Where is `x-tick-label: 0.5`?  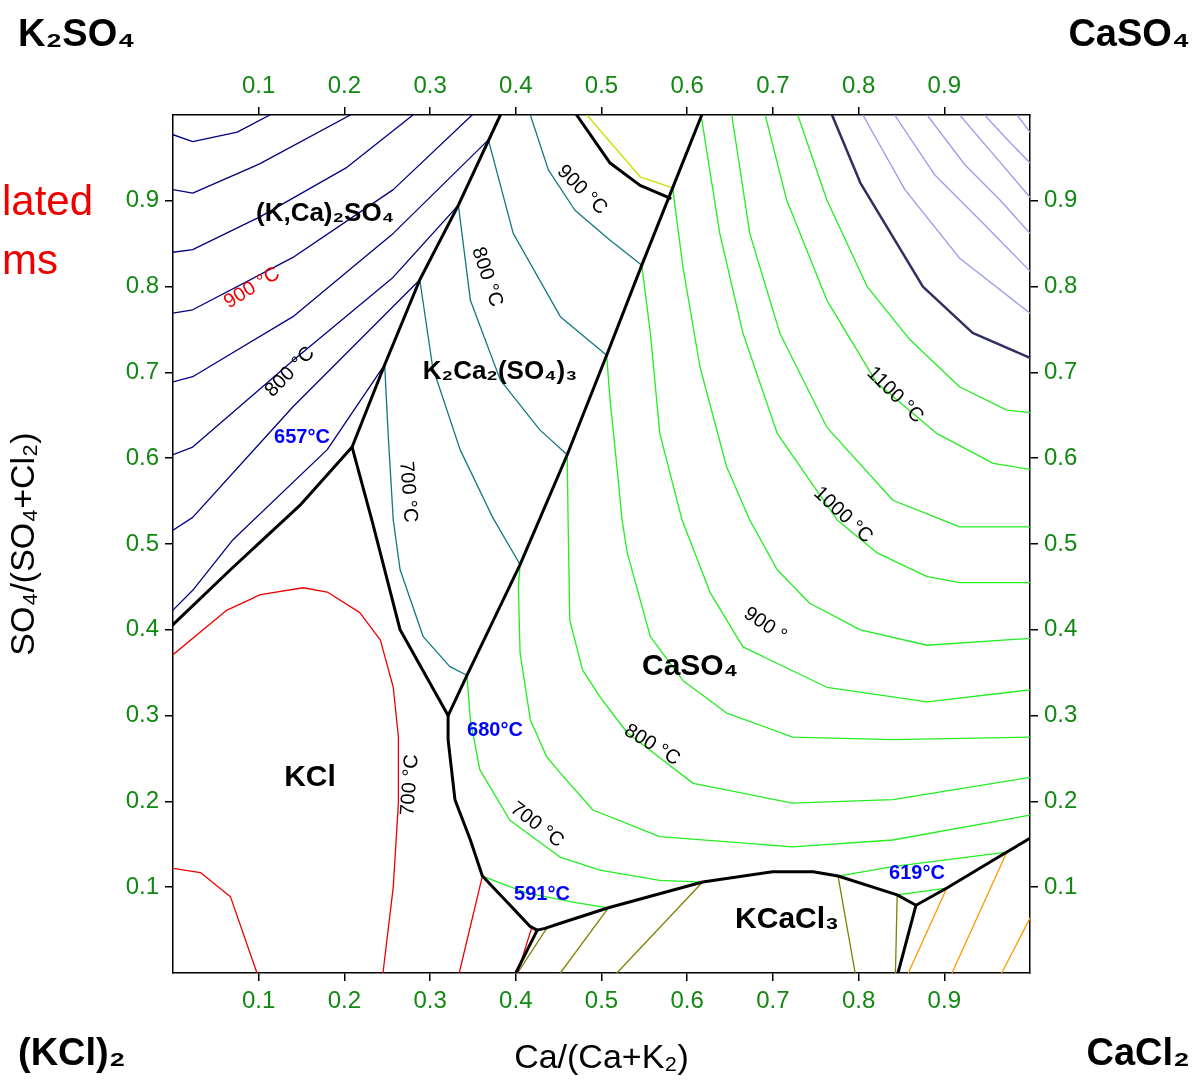
x-tick-label: 0.5 is located at coordinates (601, 1000).